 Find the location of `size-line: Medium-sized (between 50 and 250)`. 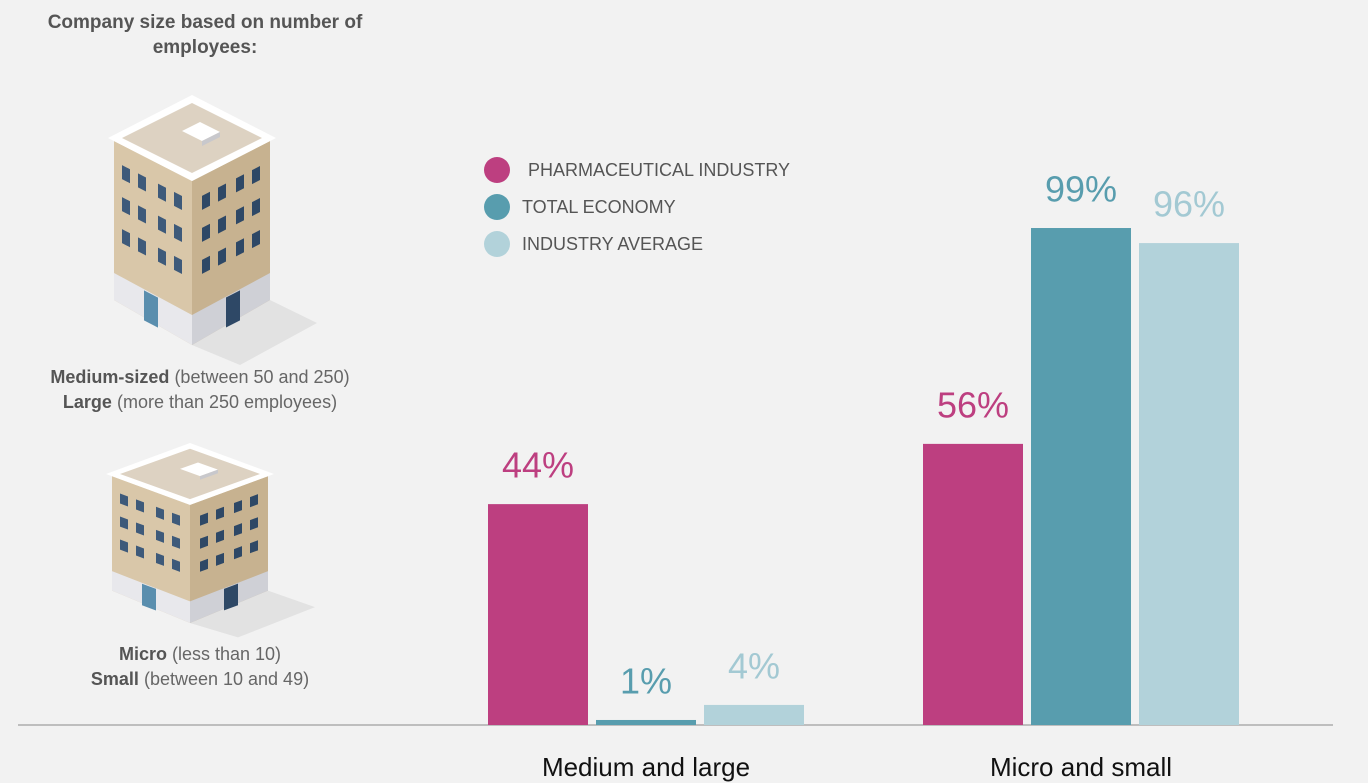

size-line: Medium-sized (between 50 and 250) is located at coordinates (200, 377).